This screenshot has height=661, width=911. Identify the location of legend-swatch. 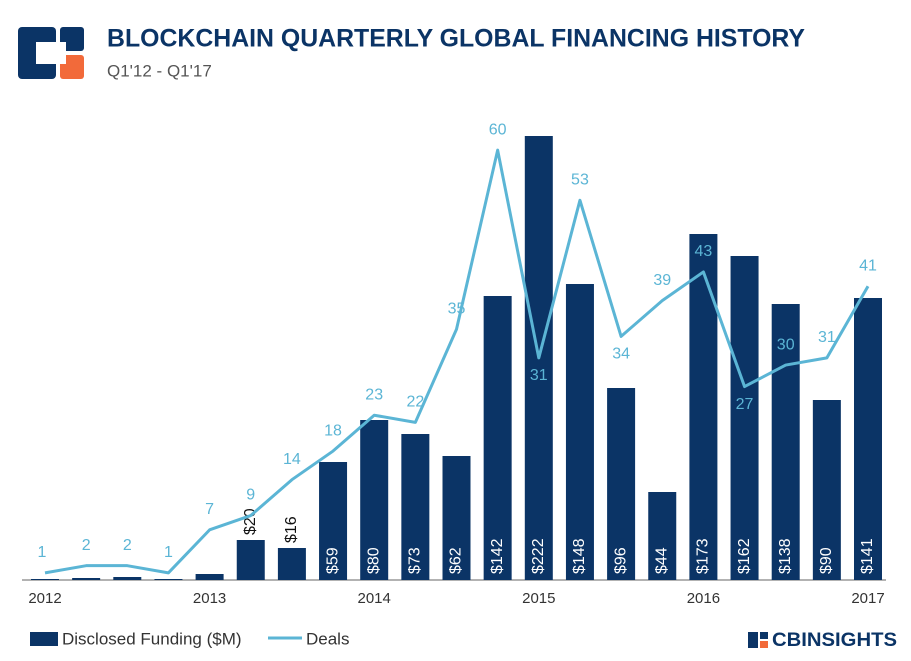
(44, 639).